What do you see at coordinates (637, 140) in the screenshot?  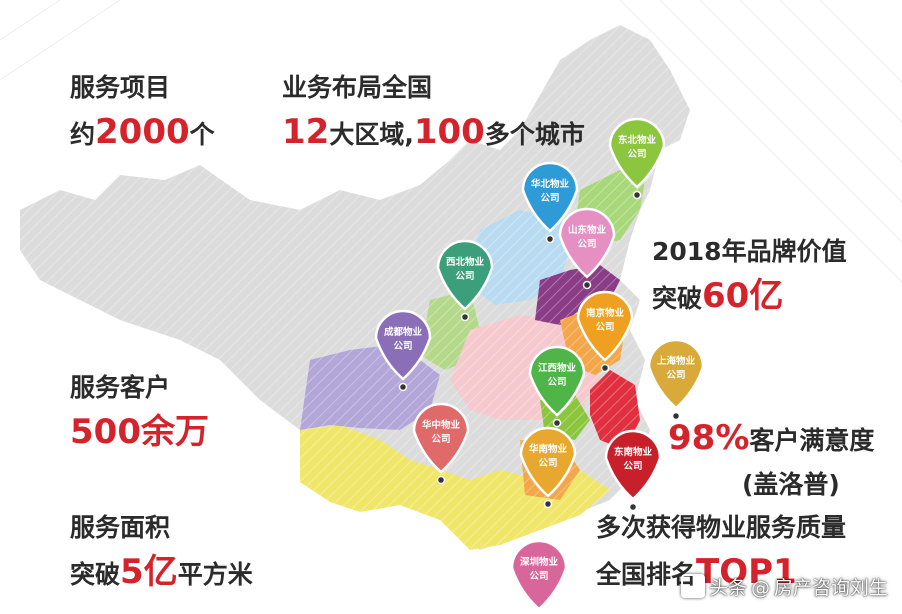 I see `pin-company-name: 东北物业` at bounding box center [637, 140].